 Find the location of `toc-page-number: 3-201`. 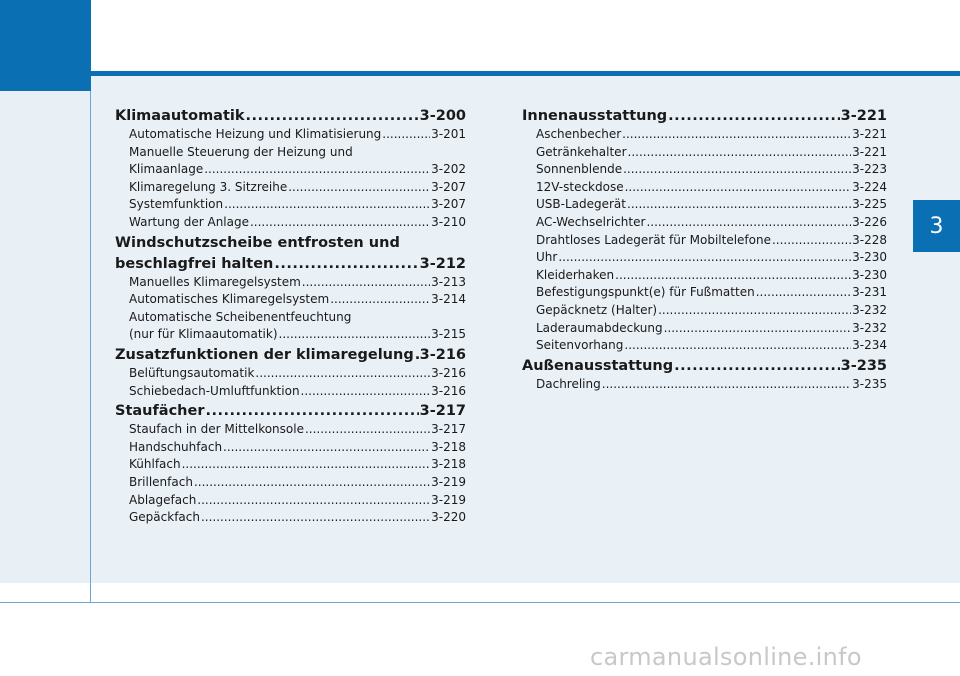

toc-page-number: 3-201 is located at coordinates (448, 134).